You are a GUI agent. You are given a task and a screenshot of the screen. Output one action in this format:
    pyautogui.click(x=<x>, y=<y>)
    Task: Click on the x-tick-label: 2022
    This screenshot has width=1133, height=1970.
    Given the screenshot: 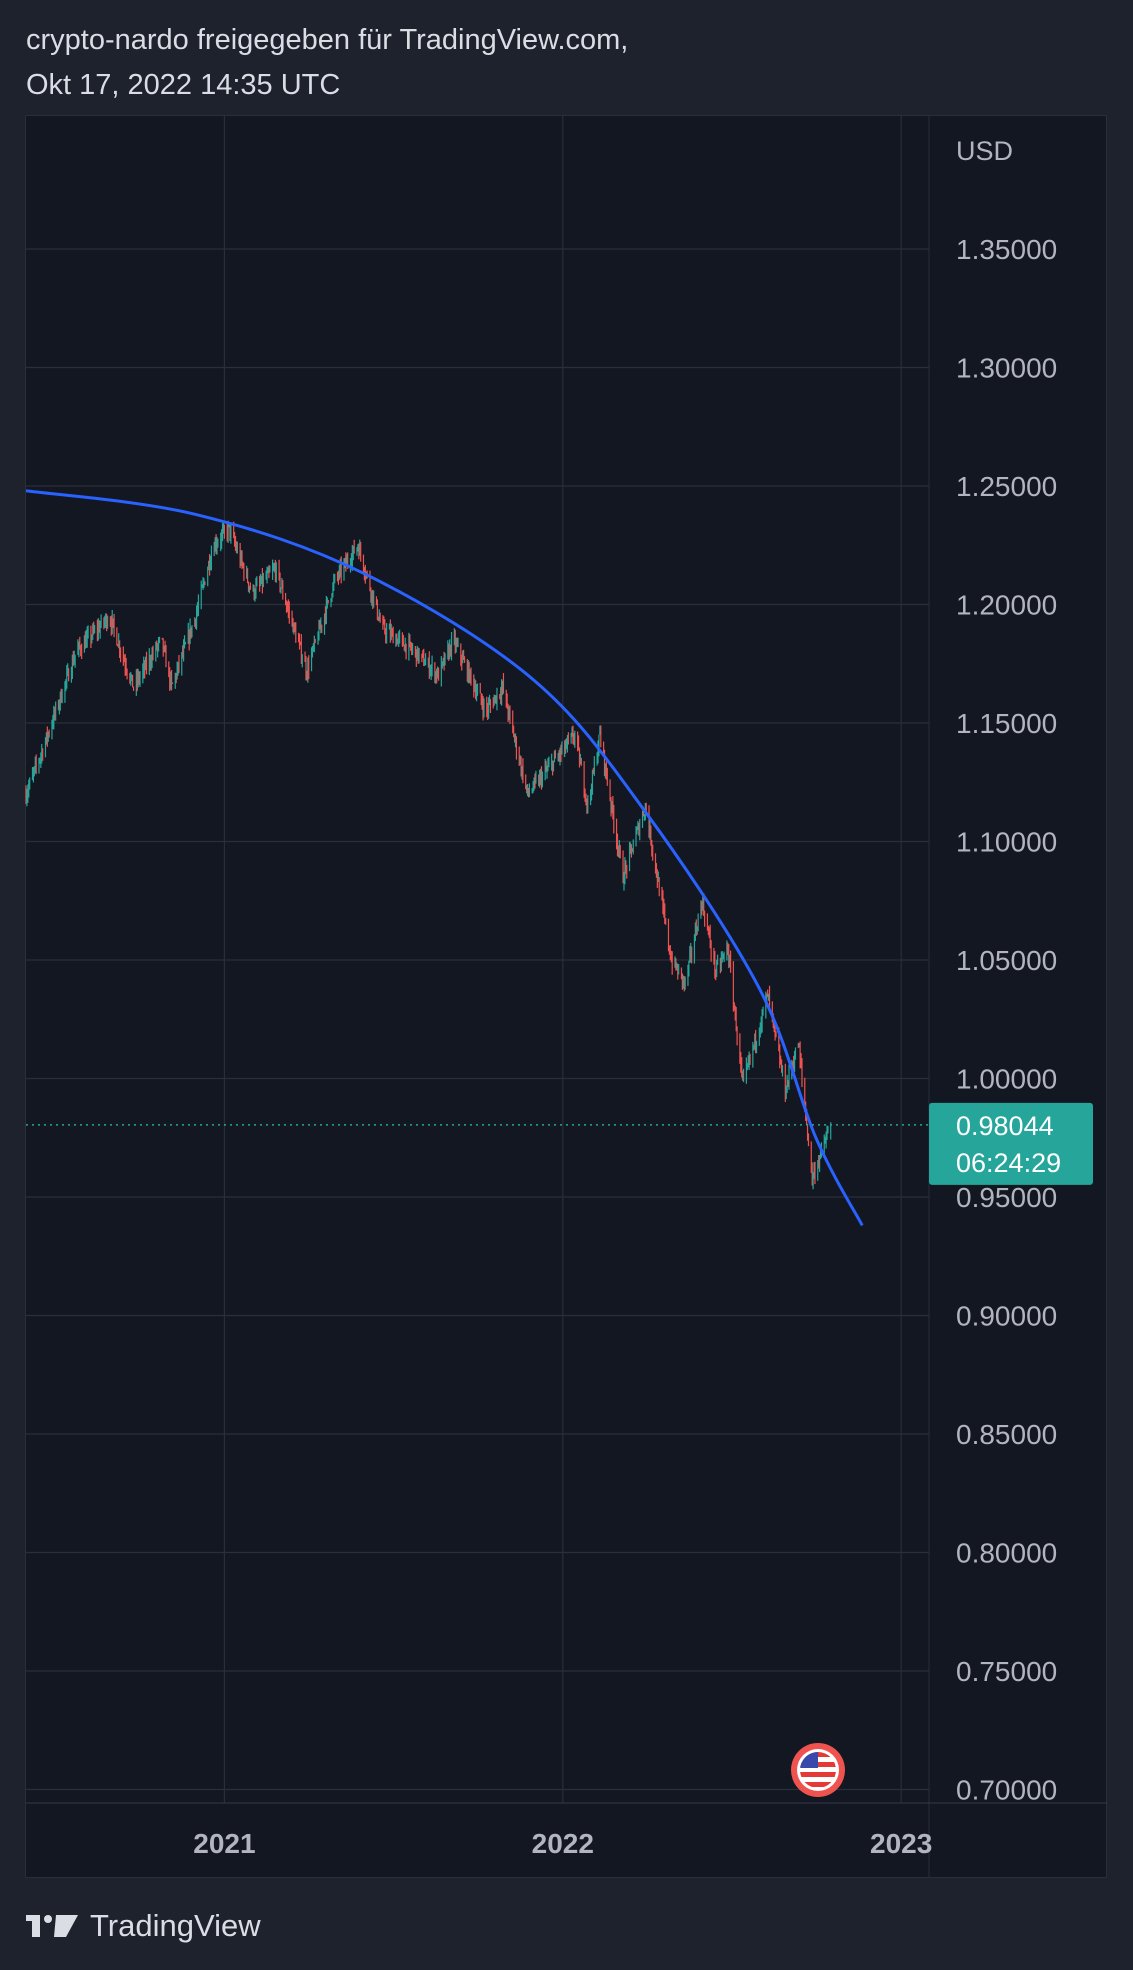 What is the action you would take?
    pyautogui.click(x=563, y=1843)
    